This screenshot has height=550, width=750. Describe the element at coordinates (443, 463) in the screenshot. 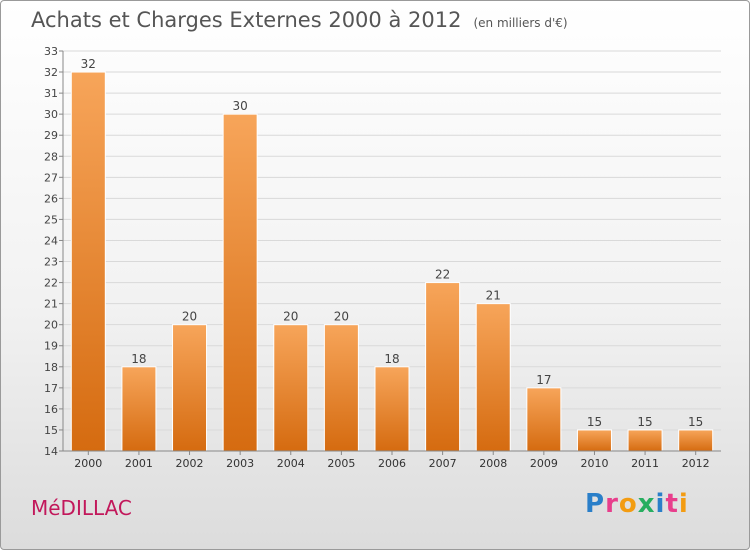

I see `x-tick-label: 2007` at that location.